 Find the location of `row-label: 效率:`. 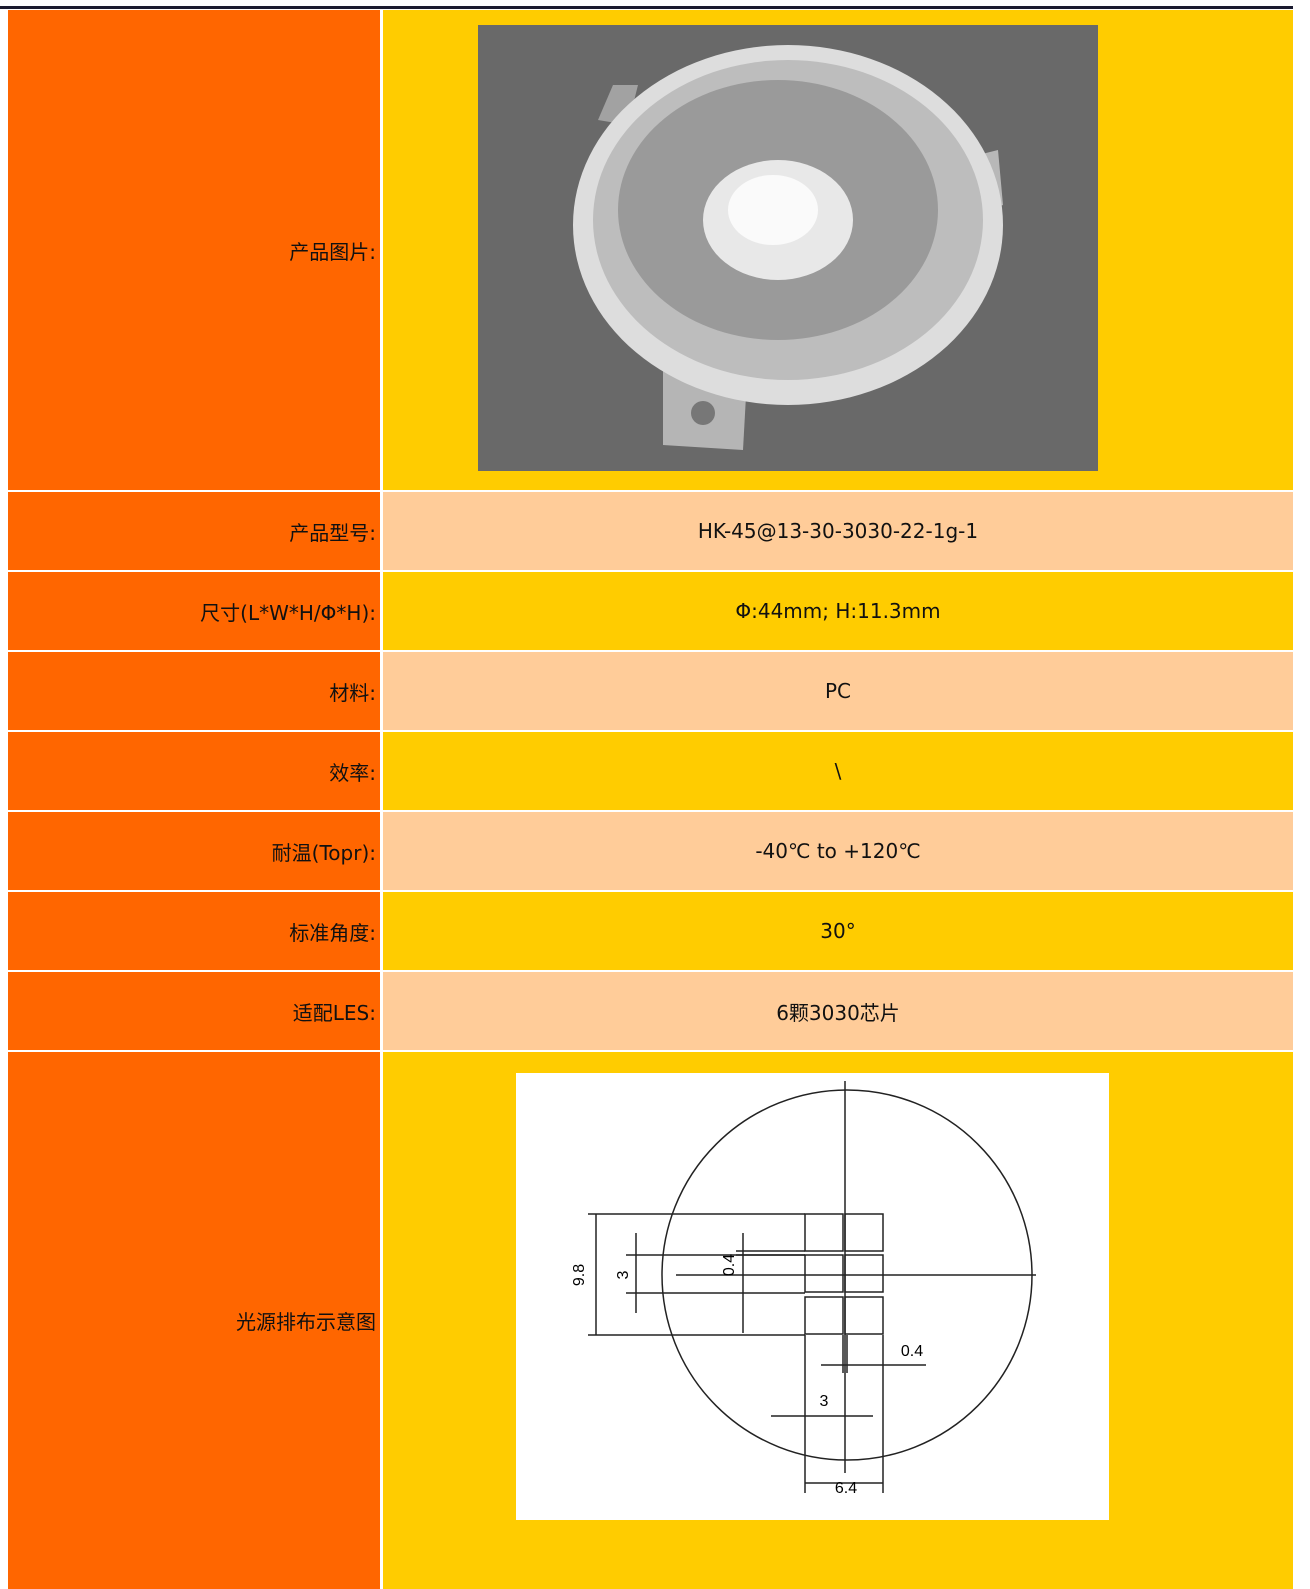

row-label: 效率: is located at coordinates (194, 771).